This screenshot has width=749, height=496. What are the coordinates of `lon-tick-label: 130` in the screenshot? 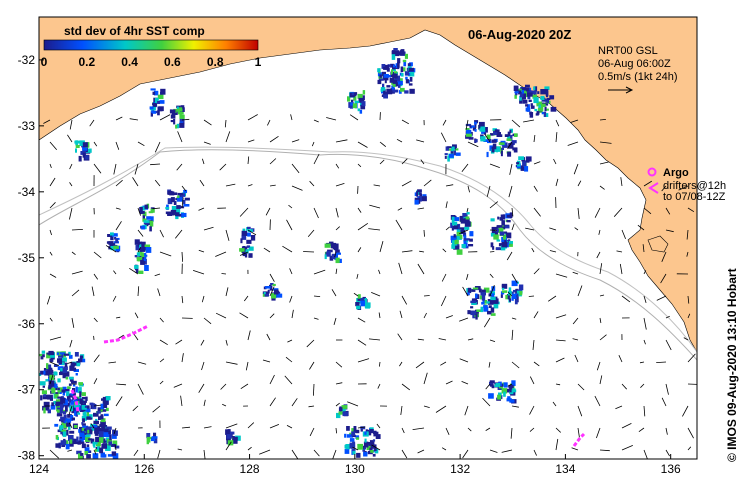 It's located at (355, 469).